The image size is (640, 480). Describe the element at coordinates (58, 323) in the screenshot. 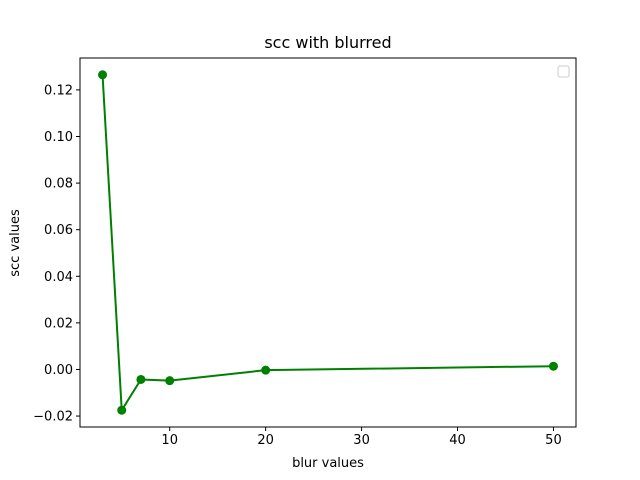

I see `y-tick-label: 0.02` at that location.